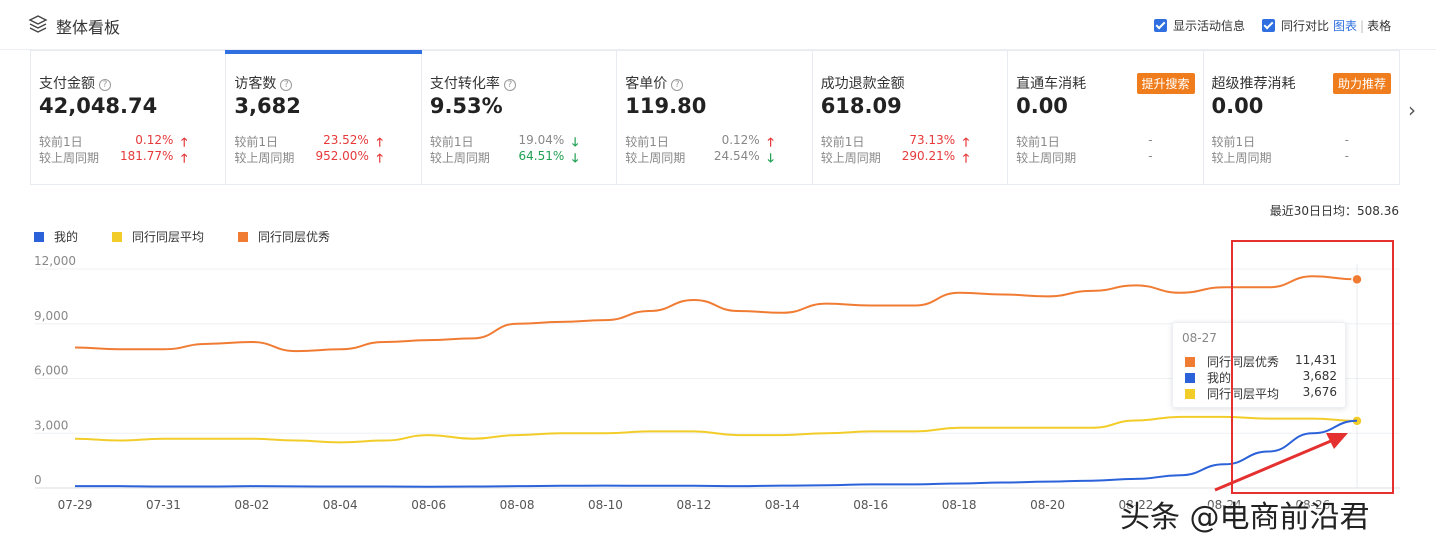 The height and width of the screenshot is (548, 1436). What do you see at coordinates (1379, 26) in the screenshot?
I see `view-table-link: 表格` at bounding box center [1379, 26].